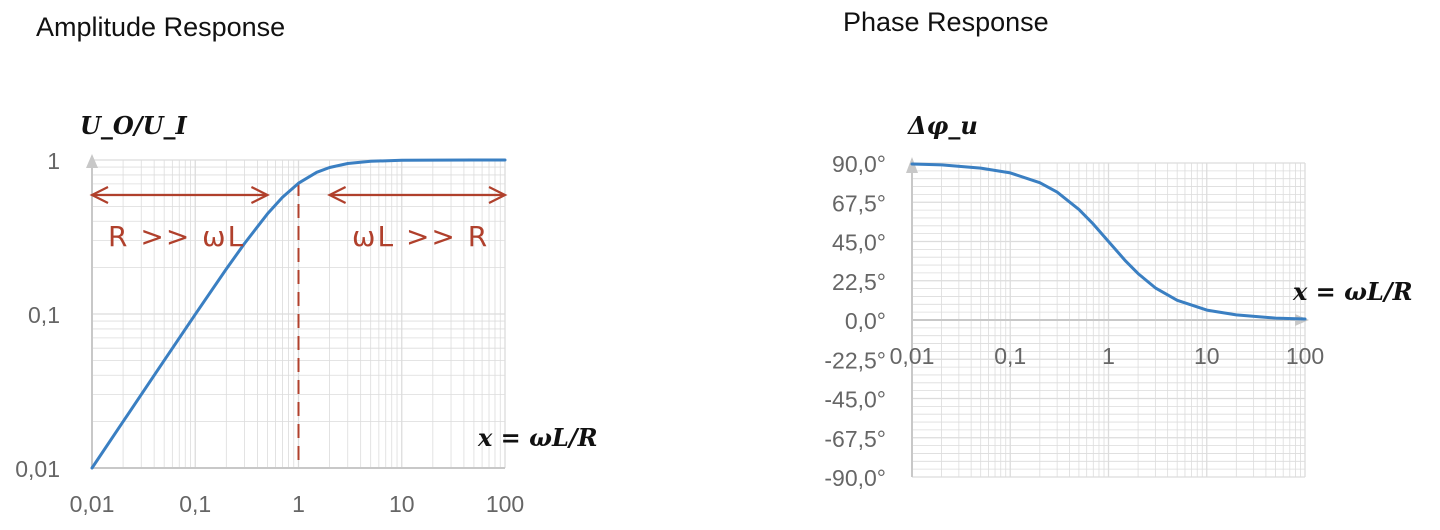 This screenshot has width=1440, height=530. Describe the element at coordinates (859, 282) in the screenshot. I see `y-tick-label: 22,5°` at that location.